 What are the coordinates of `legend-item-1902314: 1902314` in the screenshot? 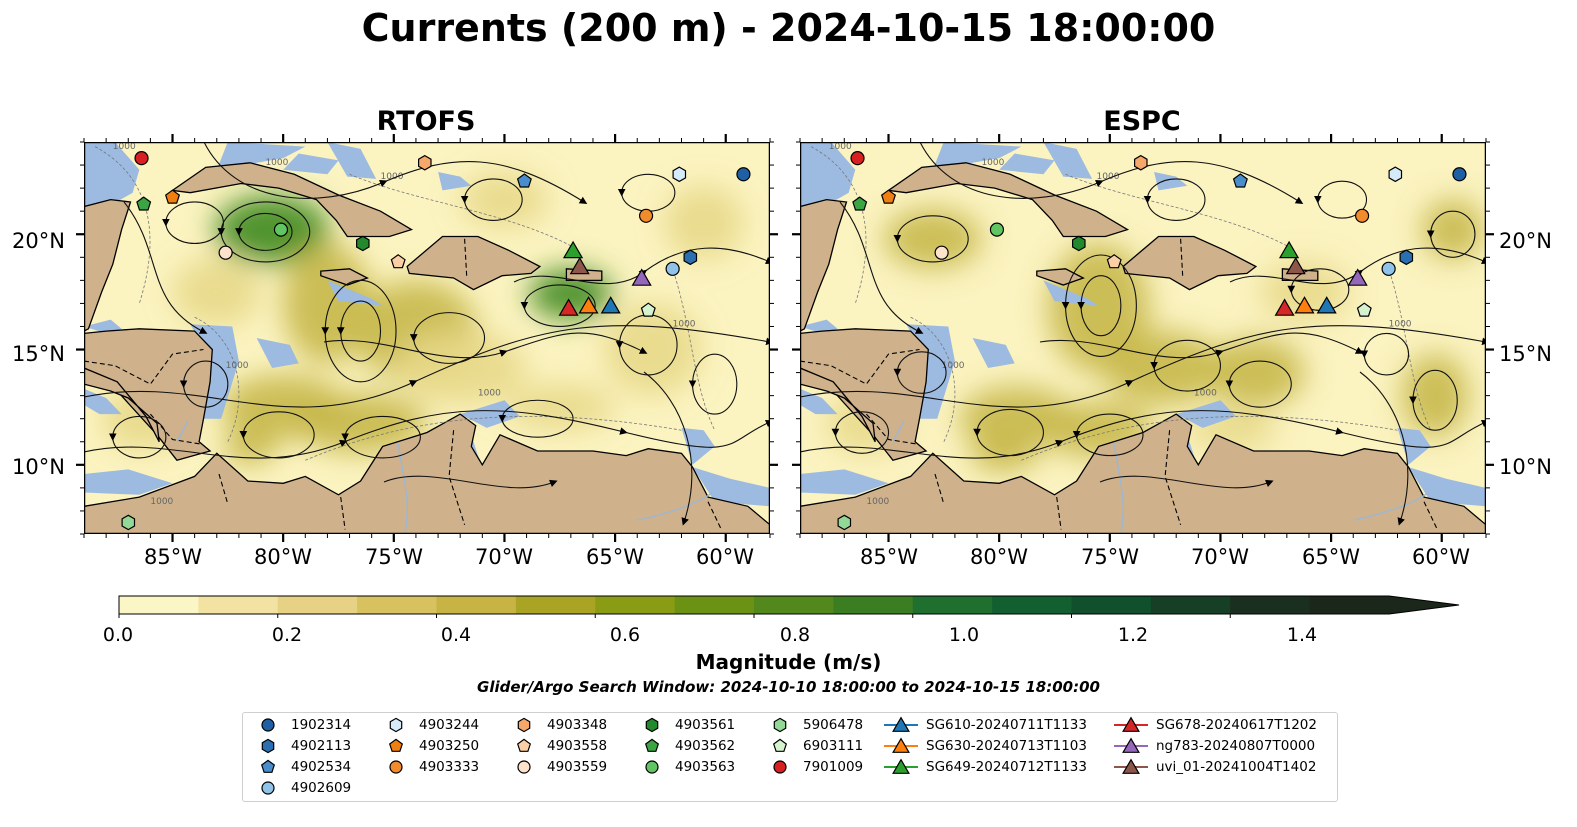 It's located at (303, 725).